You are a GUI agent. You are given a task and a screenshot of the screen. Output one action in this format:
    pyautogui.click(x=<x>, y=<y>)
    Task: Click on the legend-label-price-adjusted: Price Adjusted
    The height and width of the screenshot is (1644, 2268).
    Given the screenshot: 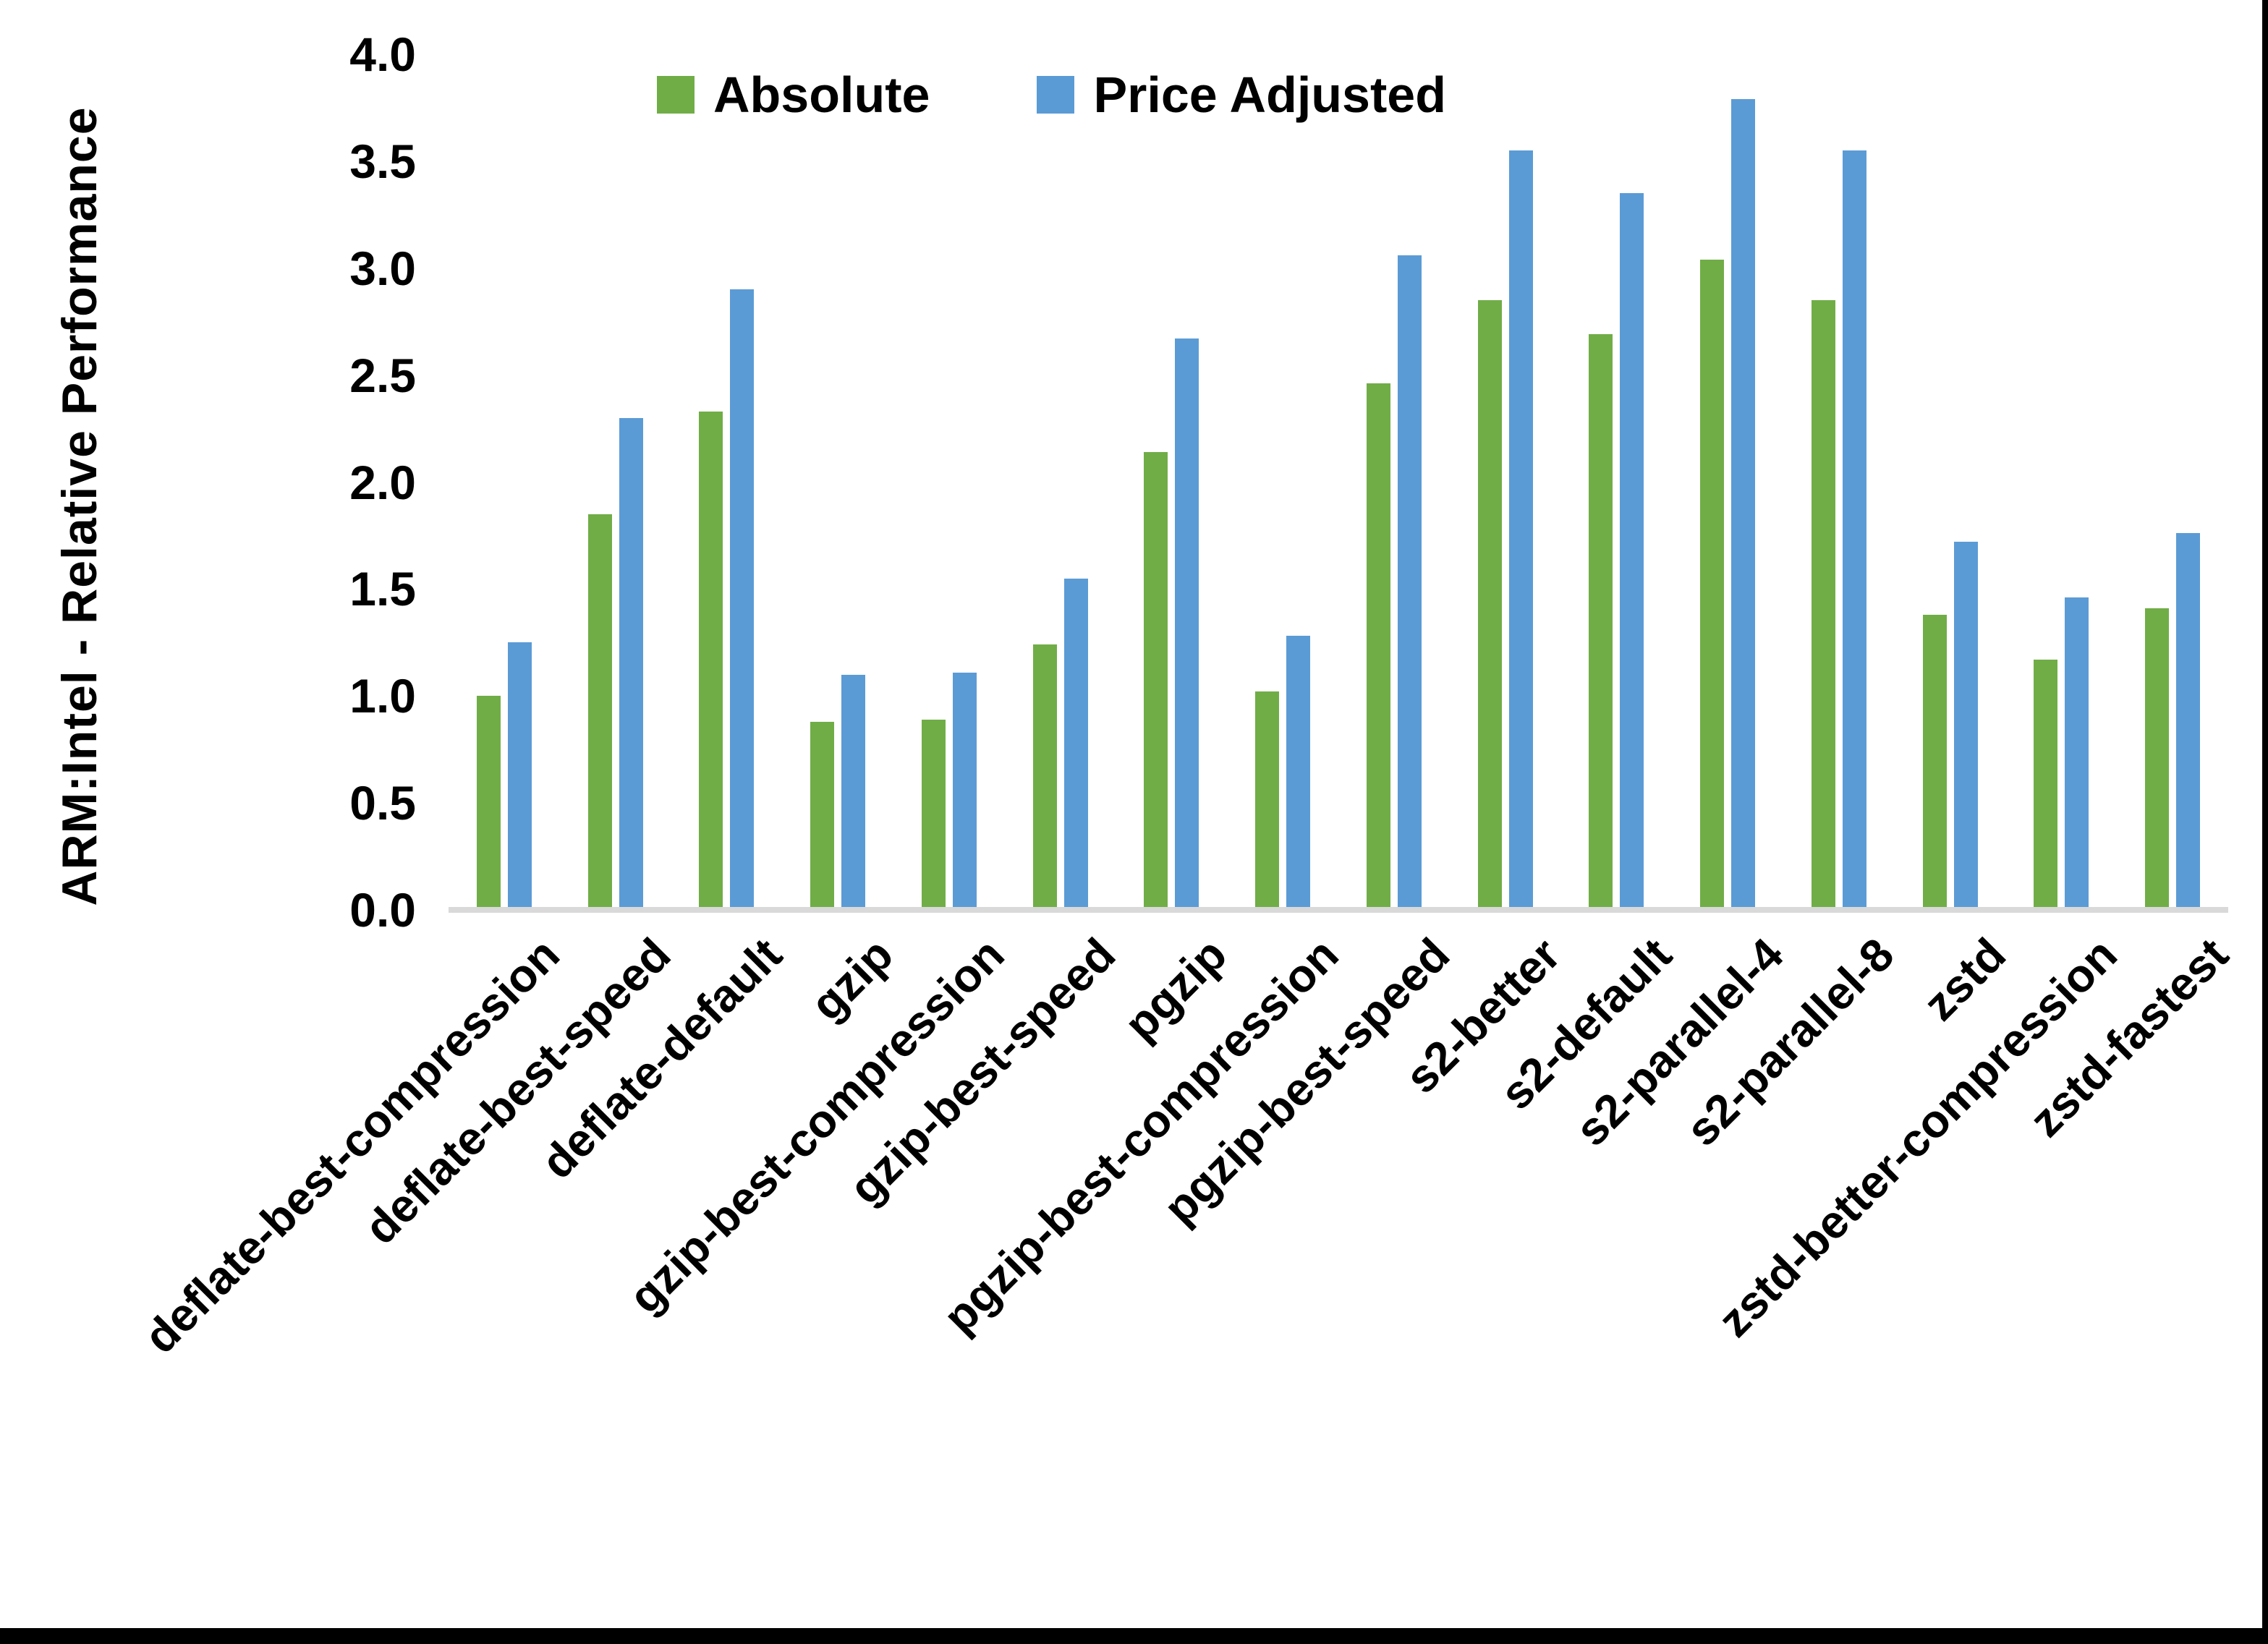 What is the action you would take?
    pyautogui.click(x=1269, y=95)
    